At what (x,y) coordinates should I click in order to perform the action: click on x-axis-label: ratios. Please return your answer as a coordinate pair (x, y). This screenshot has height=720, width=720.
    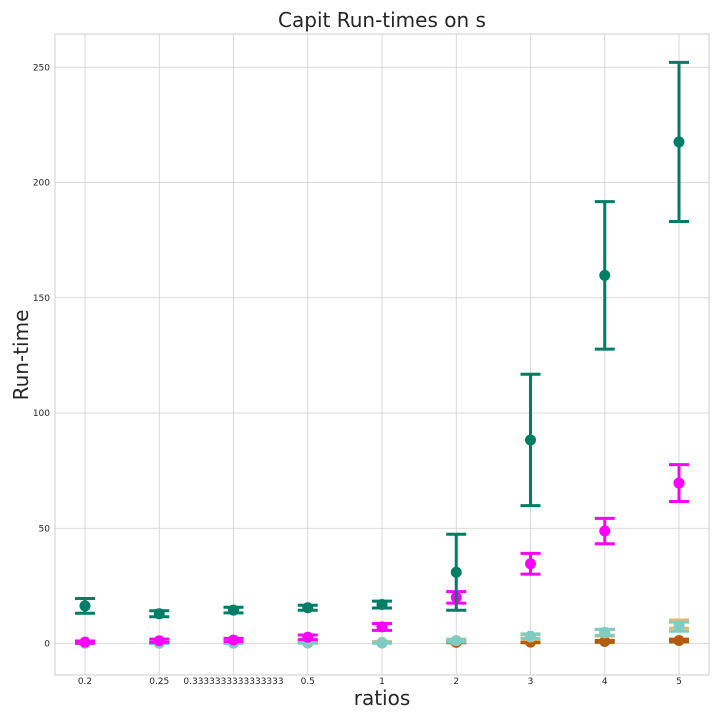
    Looking at the image, I should click on (382, 698).